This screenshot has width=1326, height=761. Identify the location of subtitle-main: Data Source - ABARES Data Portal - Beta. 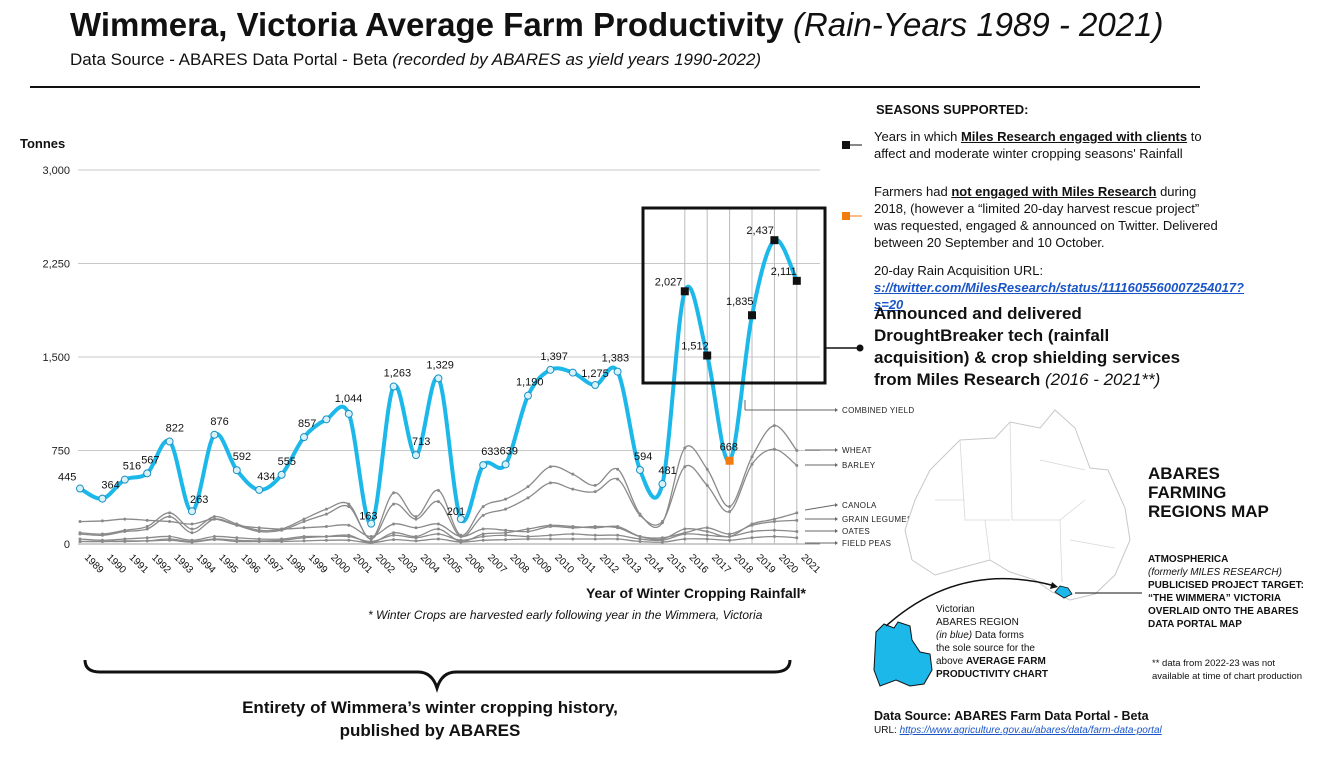
(229, 59).